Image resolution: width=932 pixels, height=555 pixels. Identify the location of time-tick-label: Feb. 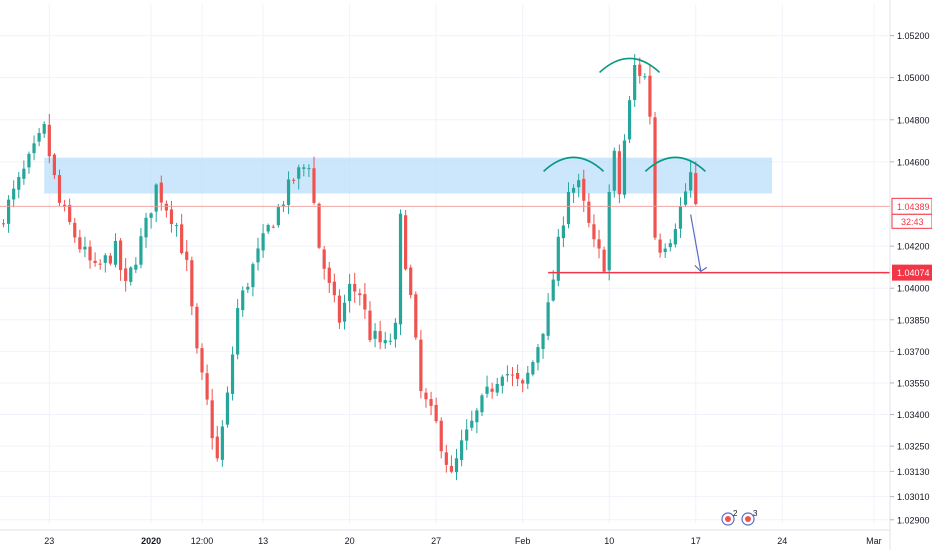
(523, 541).